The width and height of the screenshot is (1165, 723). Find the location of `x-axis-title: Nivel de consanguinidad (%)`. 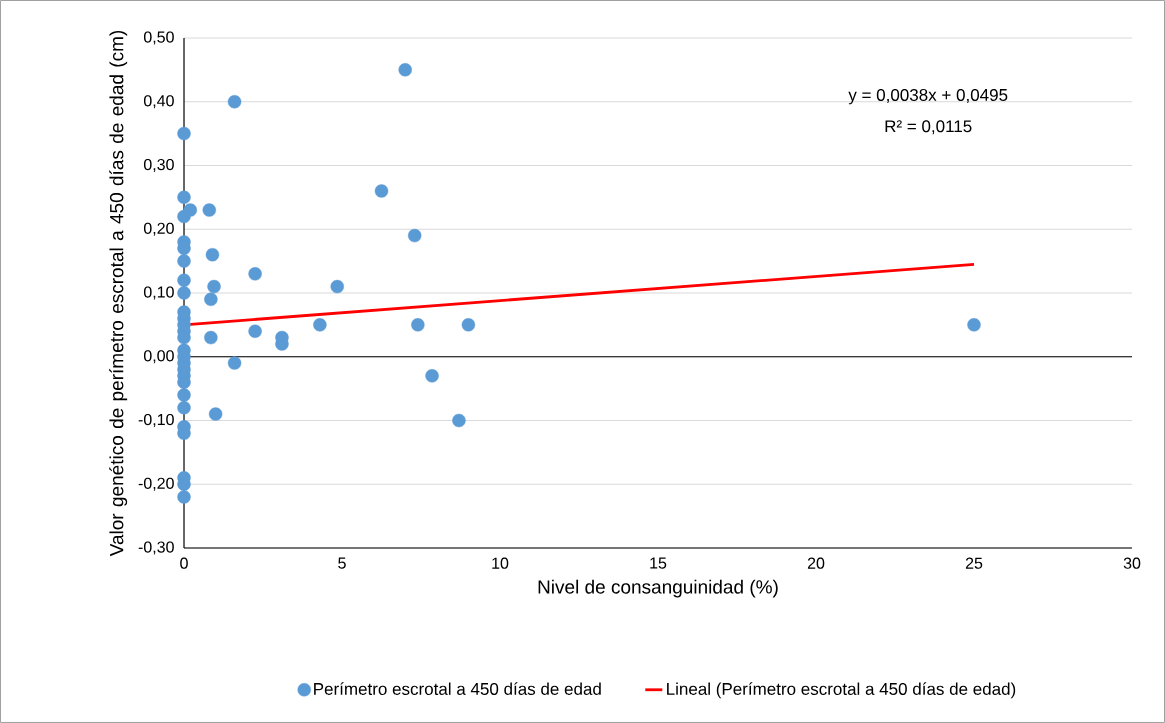

x-axis-title: Nivel de consanguinidad (%) is located at coordinates (658, 588).